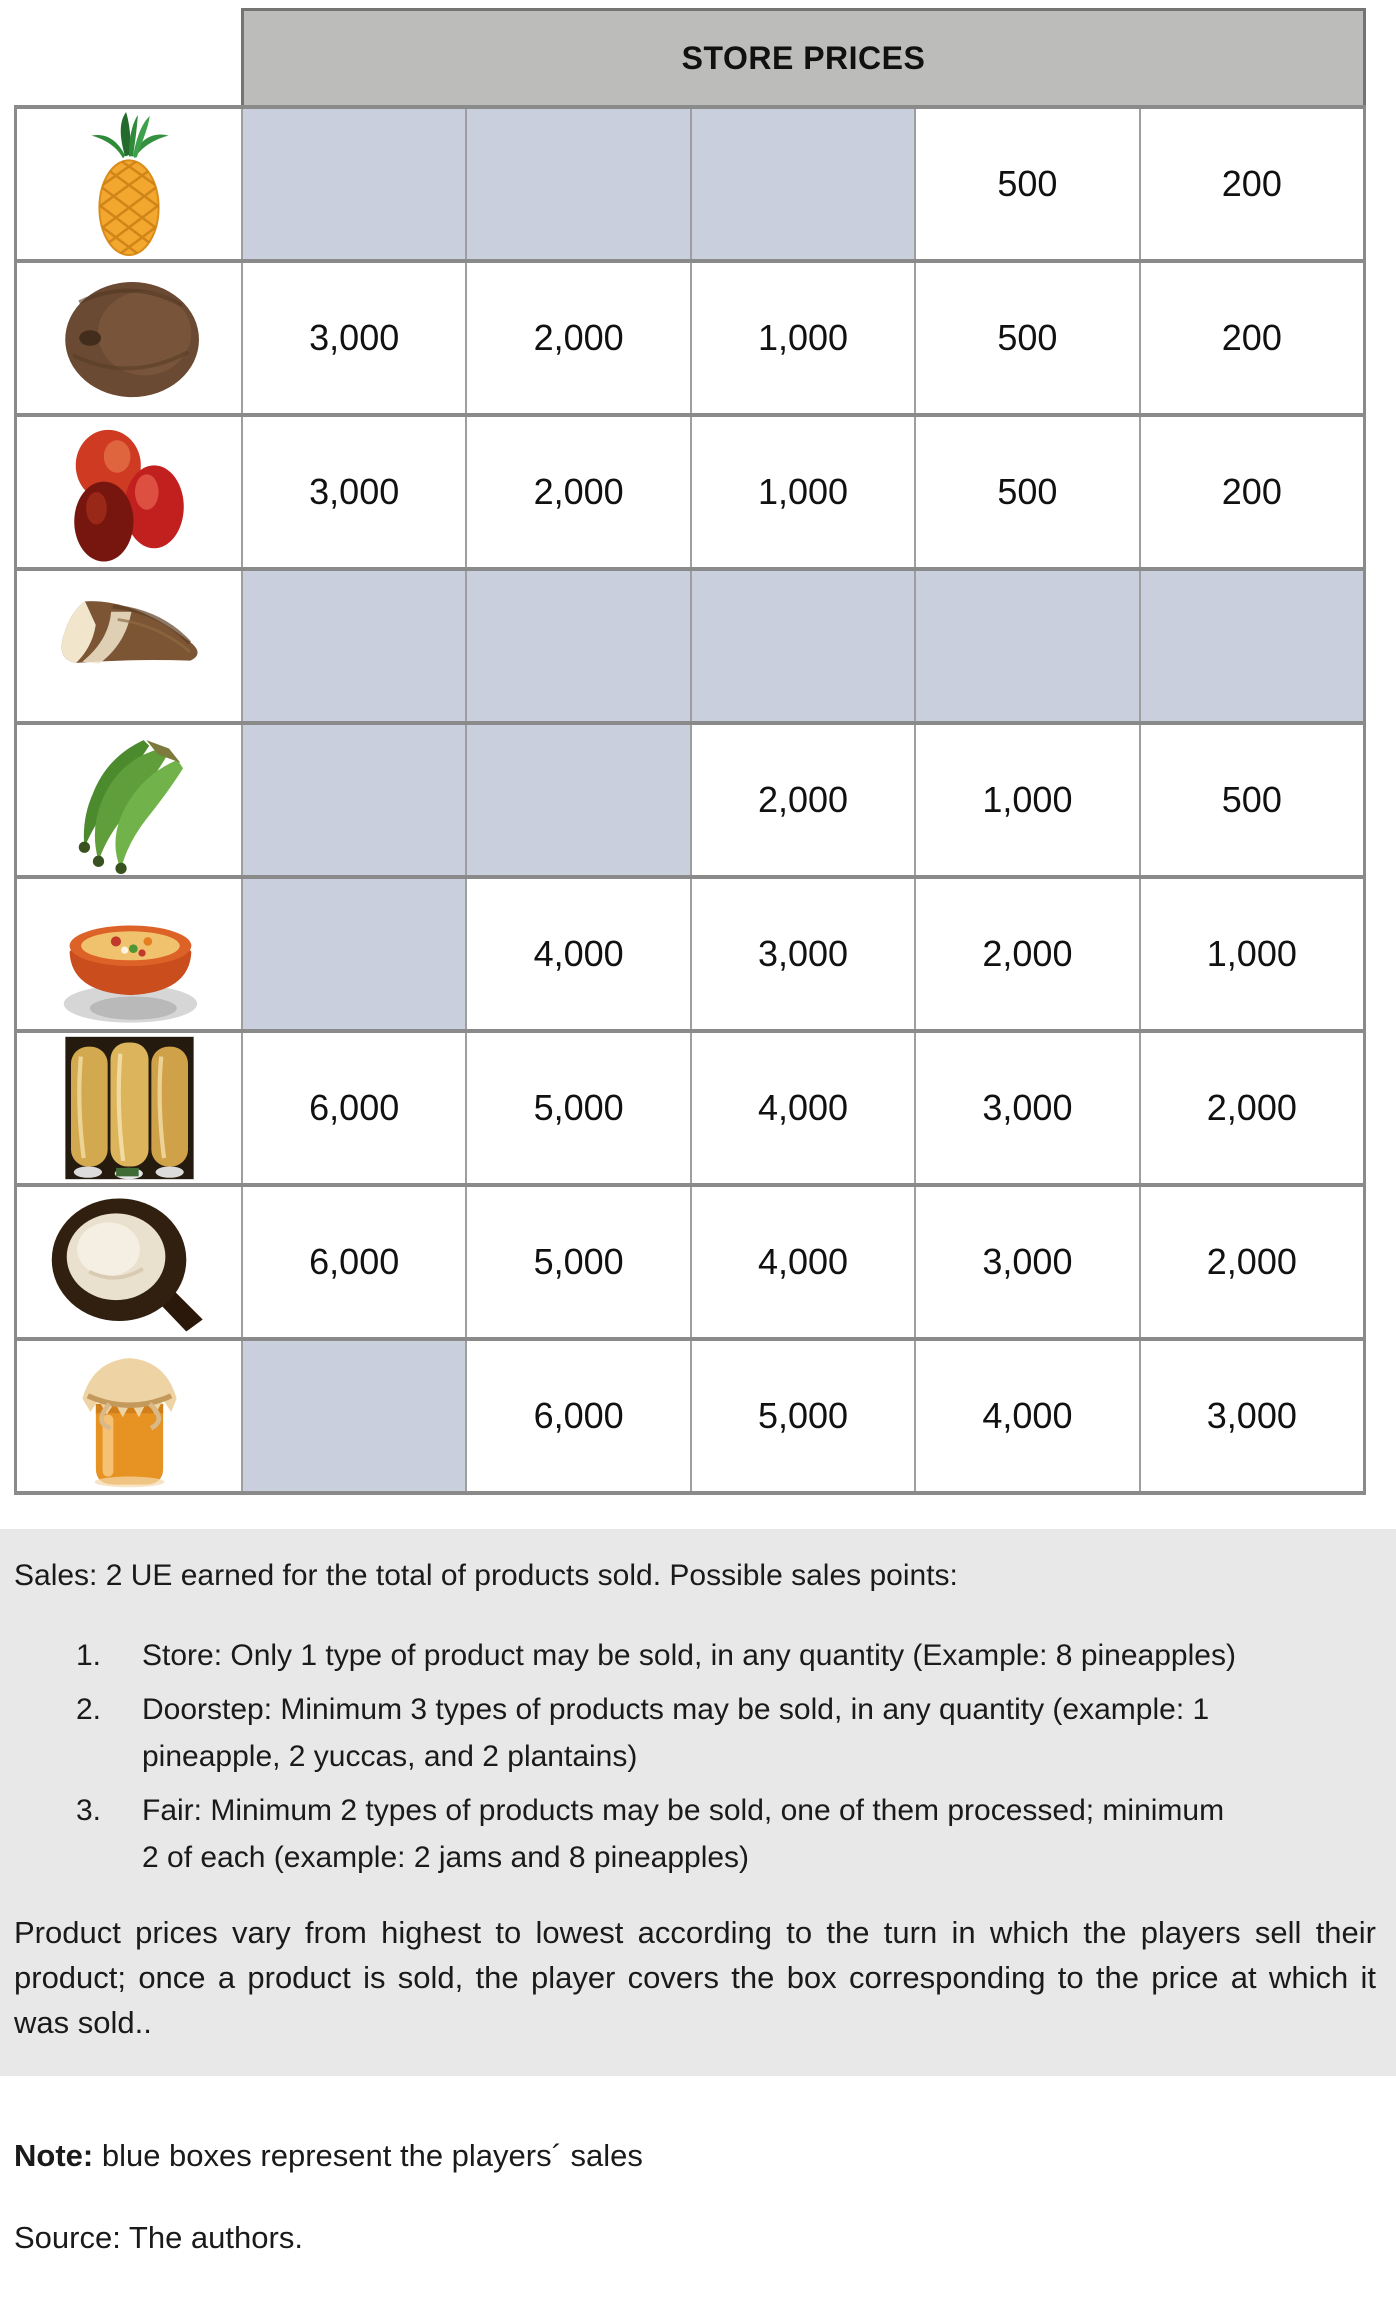  What do you see at coordinates (89, 1810) in the screenshot?
I see `point-number: 3.` at bounding box center [89, 1810].